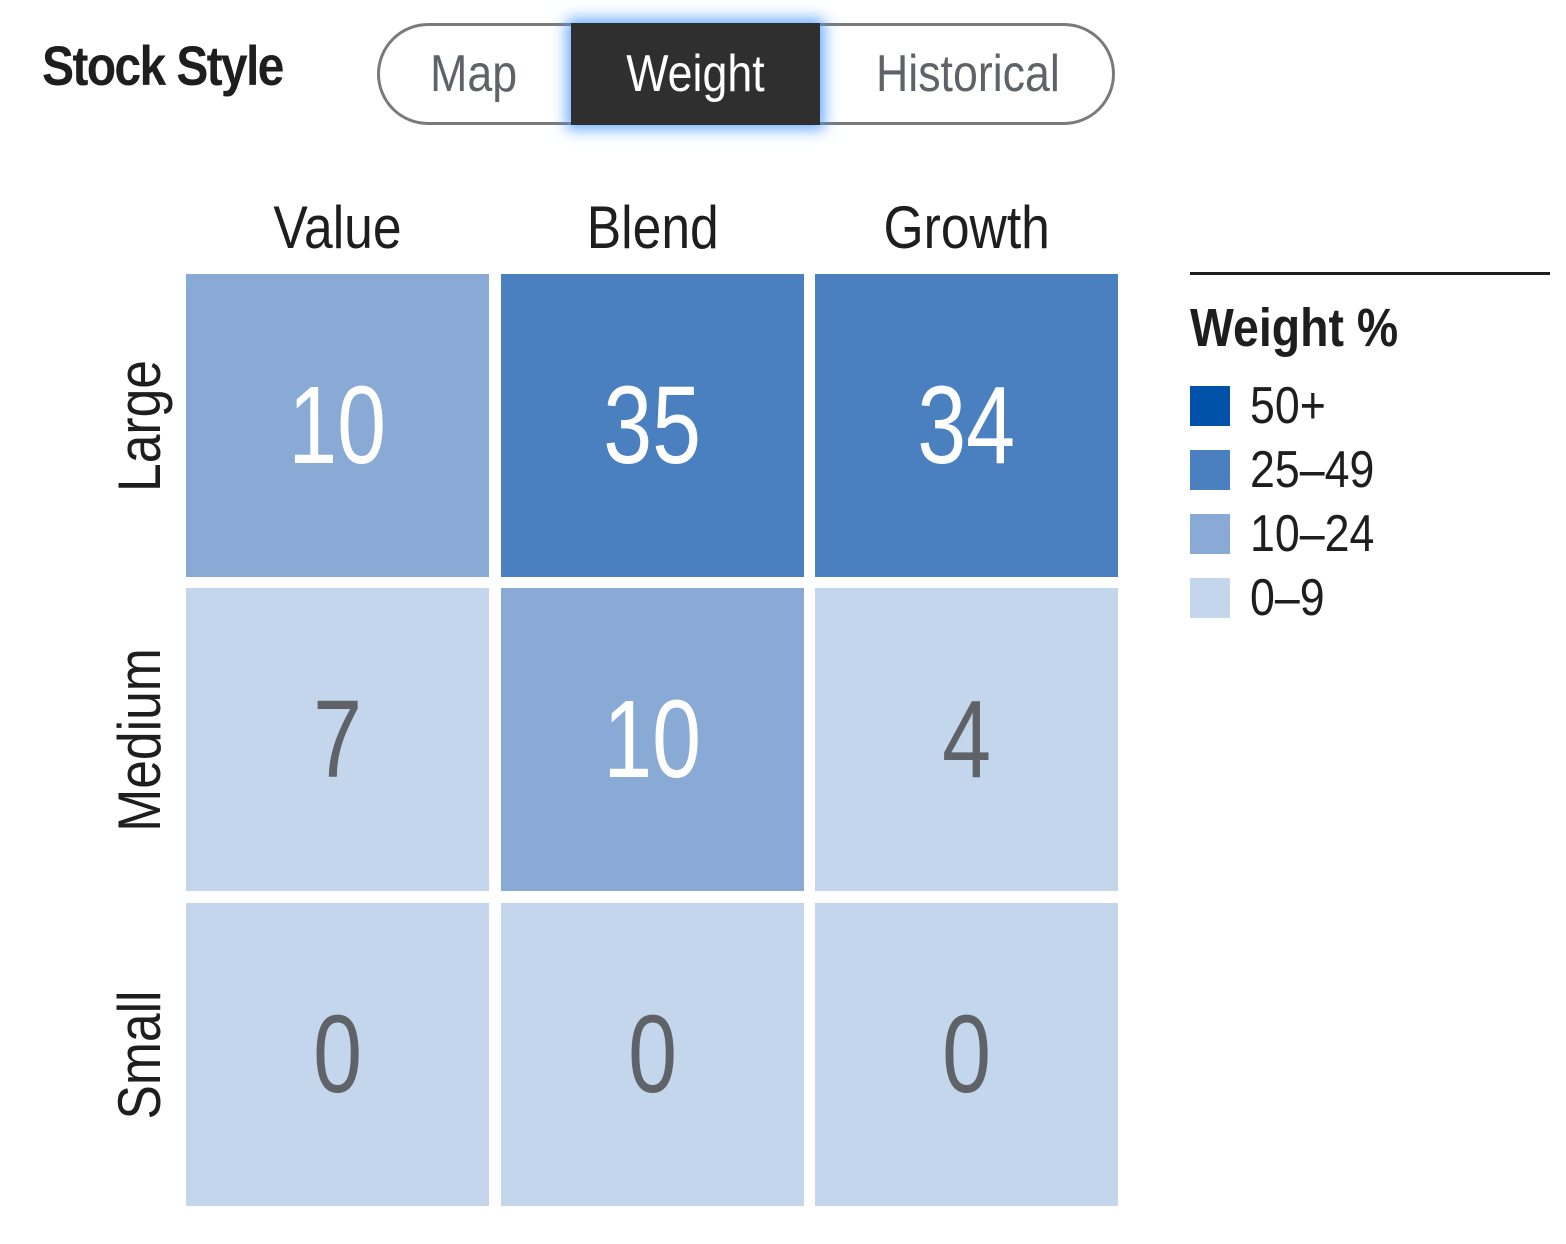  Describe the element at coordinates (652, 739) in the screenshot. I see `cell-medium-blend: 10` at that location.